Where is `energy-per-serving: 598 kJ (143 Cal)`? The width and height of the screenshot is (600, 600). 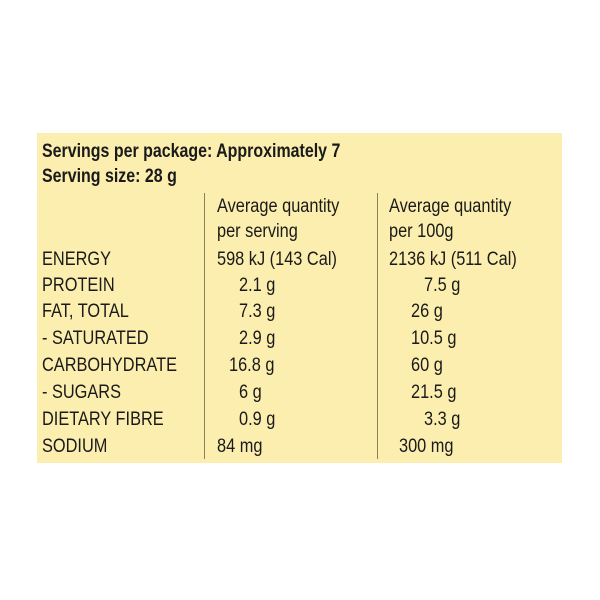
energy-per-serving: 598 kJ (143 Cal) is located at coordinates (277, 259).